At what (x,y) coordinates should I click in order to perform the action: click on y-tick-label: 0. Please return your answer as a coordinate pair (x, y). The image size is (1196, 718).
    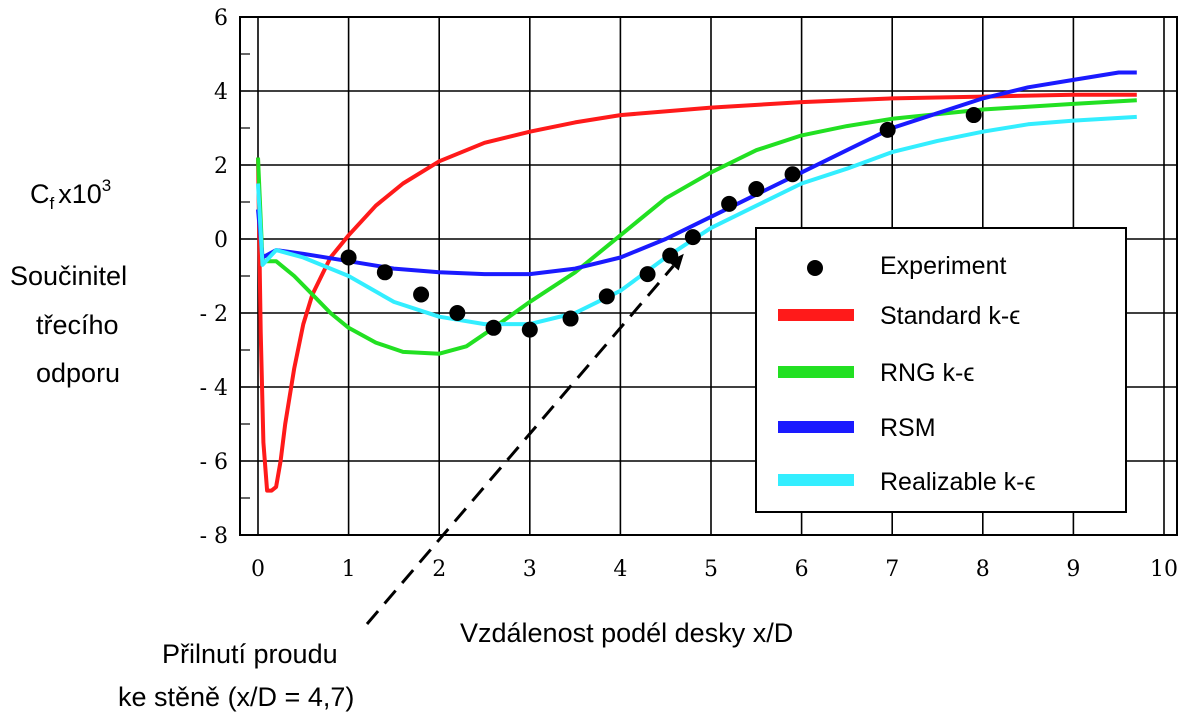
    Looking at the image, I should click on (221, 240).